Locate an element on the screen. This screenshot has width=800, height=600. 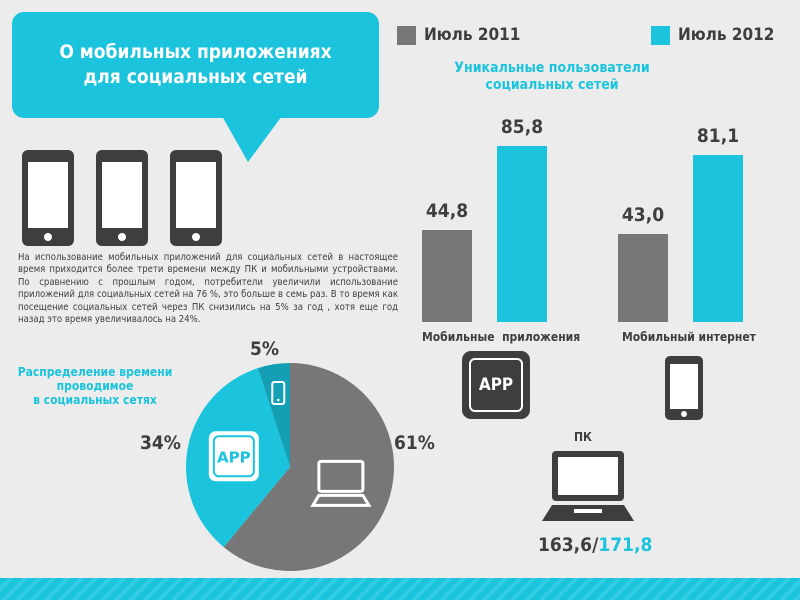
phones-icon-group is located at coordinates (122, 198).